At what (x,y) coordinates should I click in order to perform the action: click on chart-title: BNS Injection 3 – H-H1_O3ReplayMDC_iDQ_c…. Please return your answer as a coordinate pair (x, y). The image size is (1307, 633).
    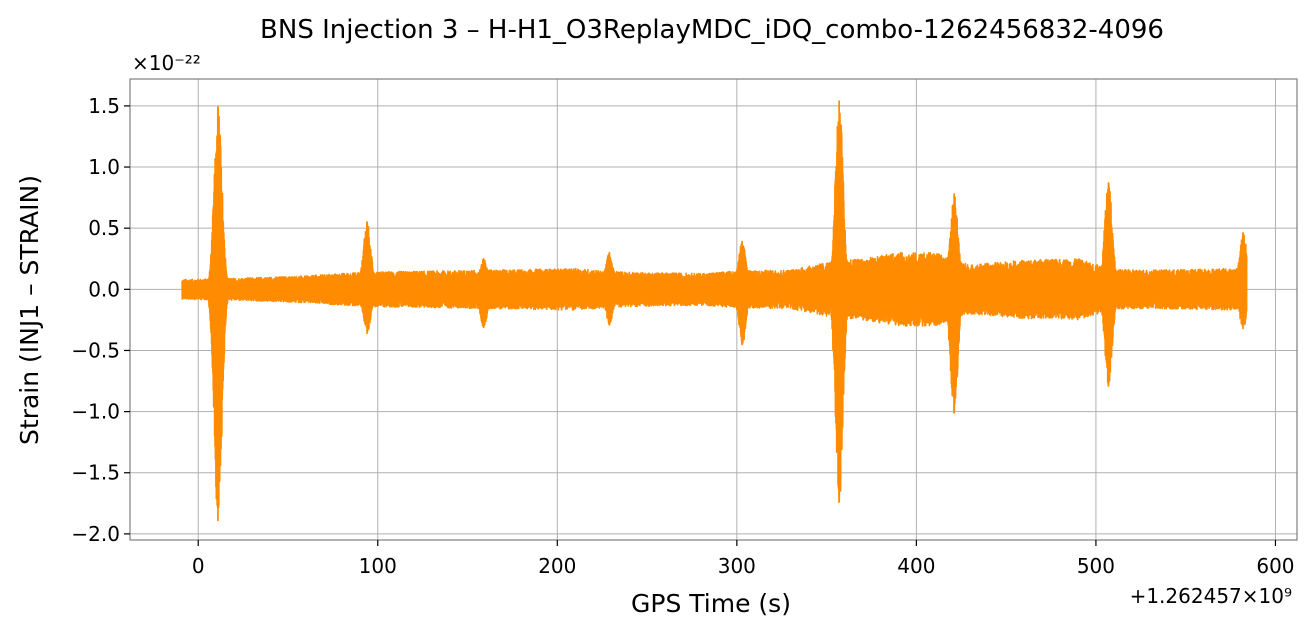
    Looking at the image, I should click on (712, 30).